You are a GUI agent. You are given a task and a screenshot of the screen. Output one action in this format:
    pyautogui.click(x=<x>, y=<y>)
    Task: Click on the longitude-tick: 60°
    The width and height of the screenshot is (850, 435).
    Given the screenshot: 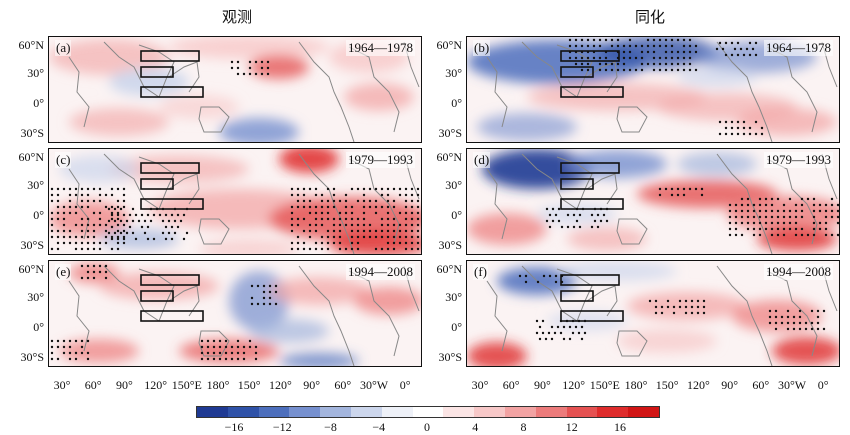 What is the action you would take?
    pyautogui.click(x=511, y=385)
    